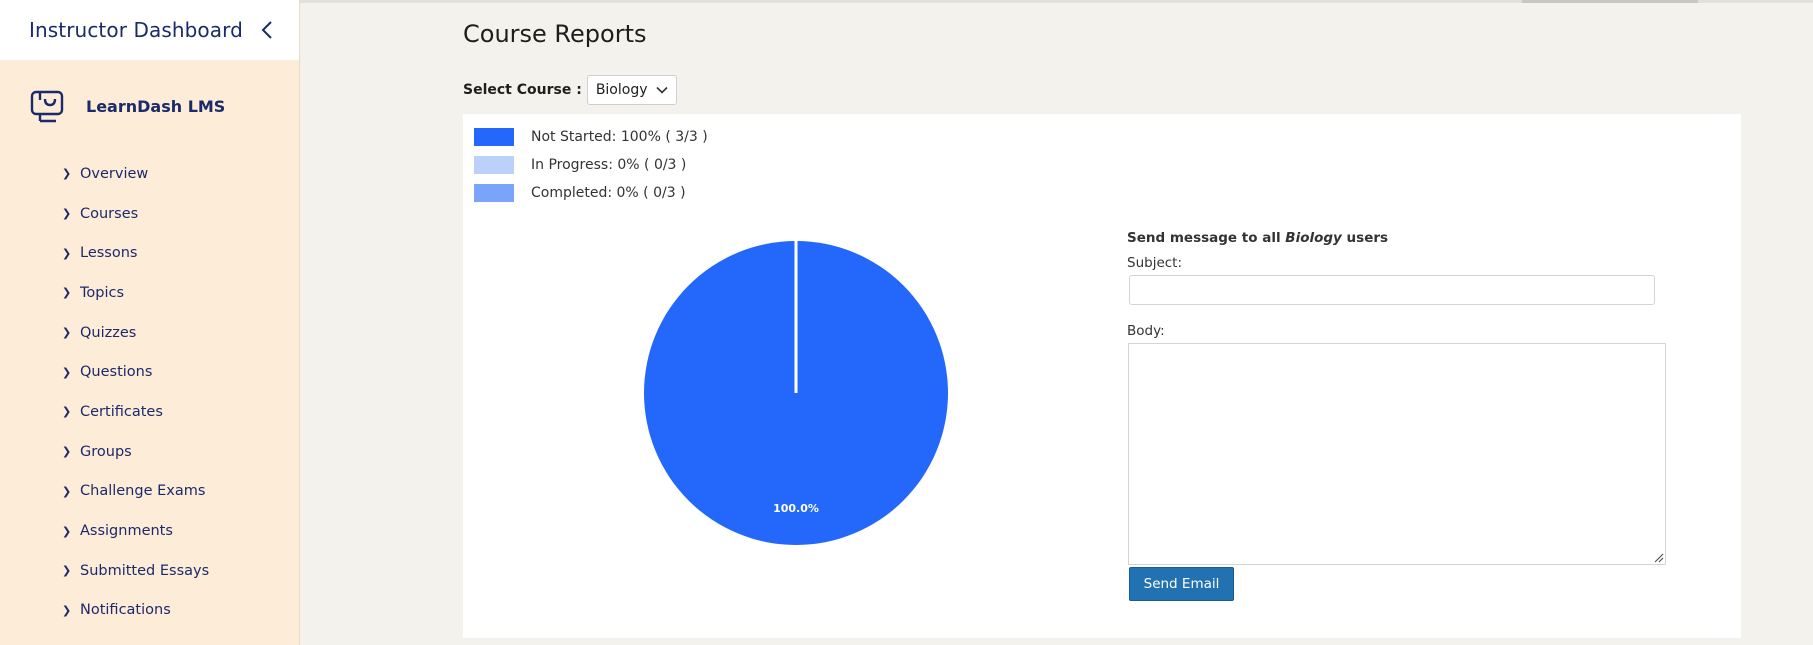 The width and height of the screenshot is (1813, 645). I want to click on pie-slice-label: 100.0%, so click(796, 508).